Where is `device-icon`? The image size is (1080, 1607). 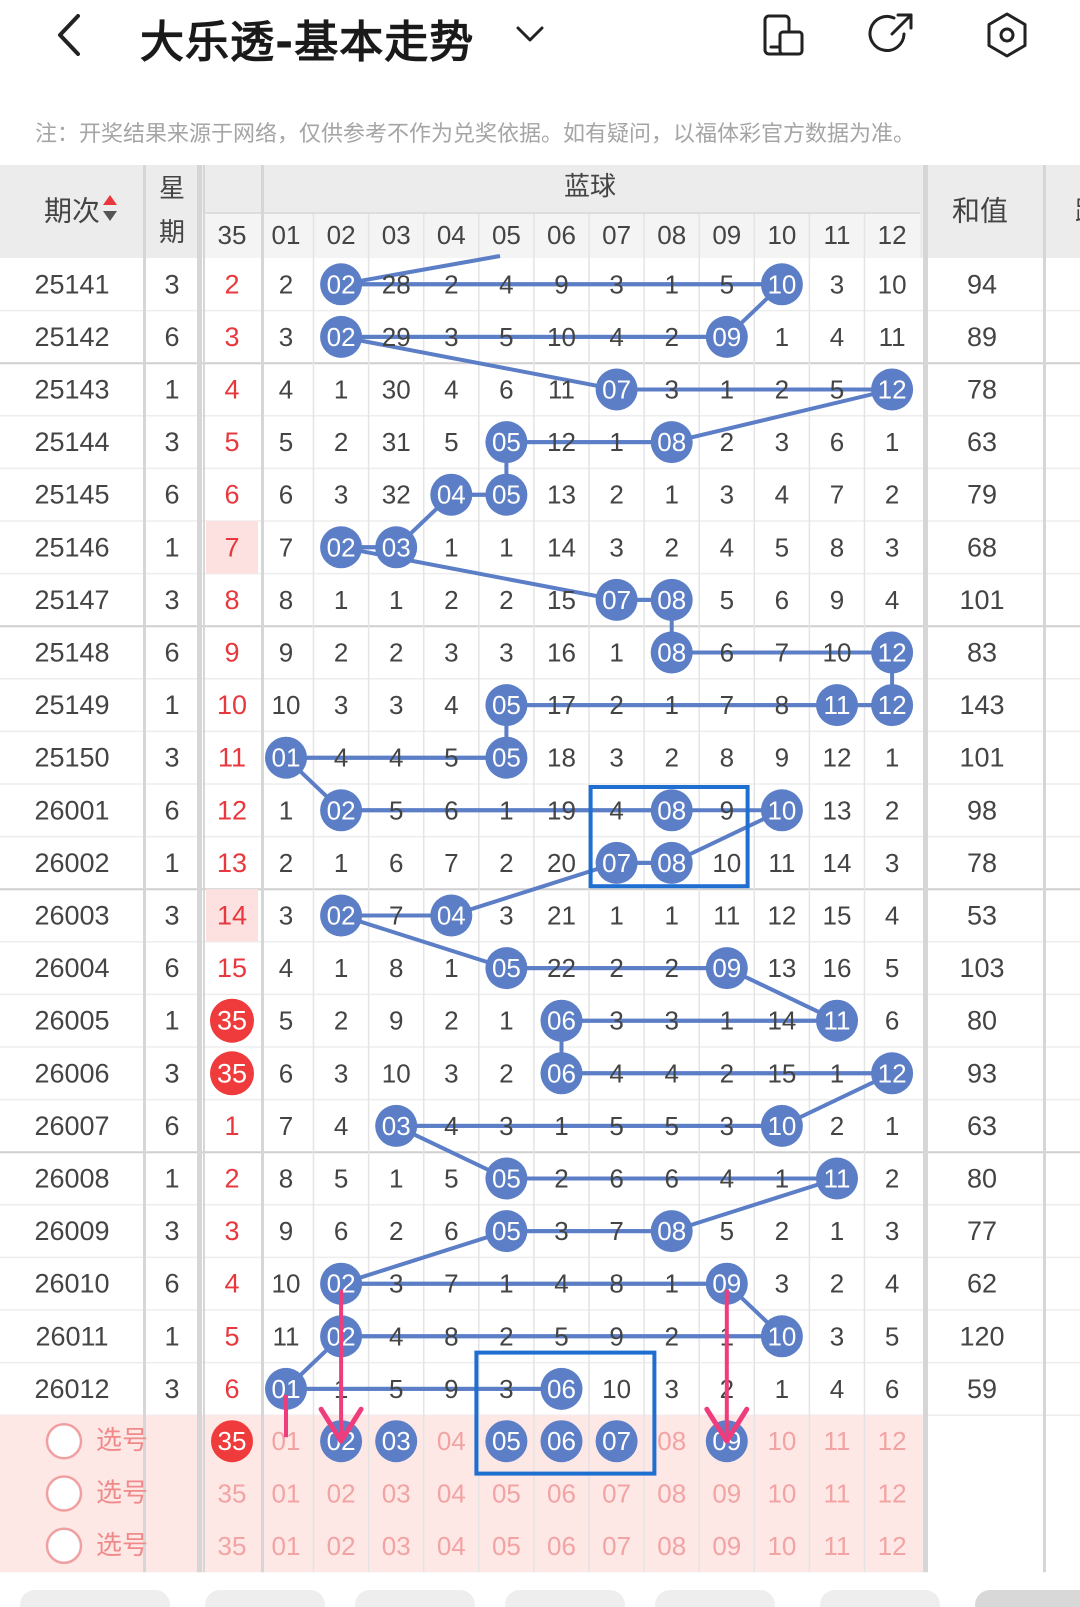
device-icon is located at coordinates (783, 35).